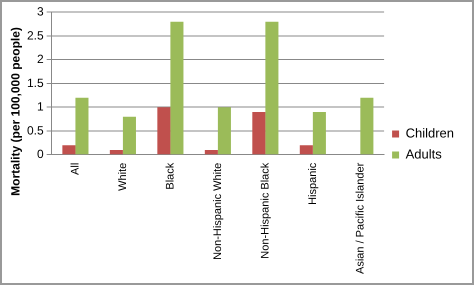 The image size is (474, 285). Describe the element at coordinates (75, 168) in the screenshot. I see `x-tick-label: All` at that location.